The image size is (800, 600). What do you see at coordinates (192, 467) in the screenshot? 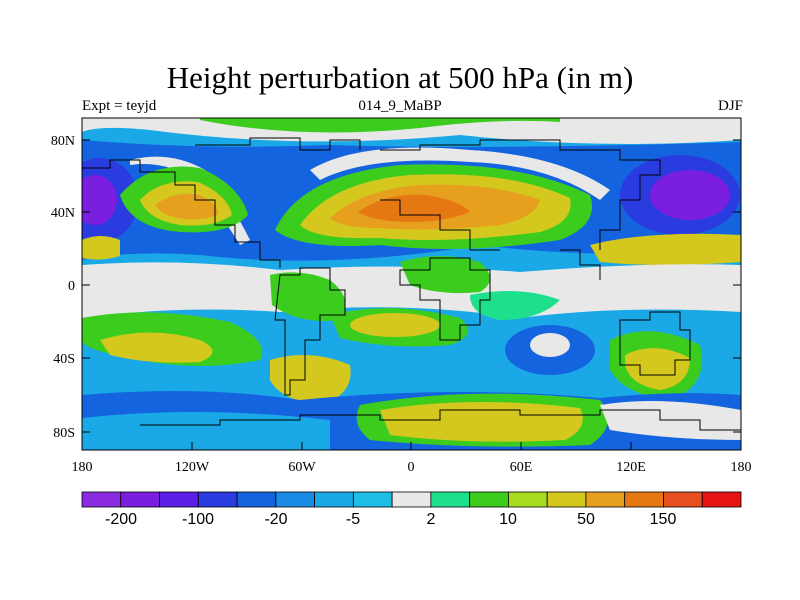
I see `x-tick-label: 120W` at bounding box center [192, 467].